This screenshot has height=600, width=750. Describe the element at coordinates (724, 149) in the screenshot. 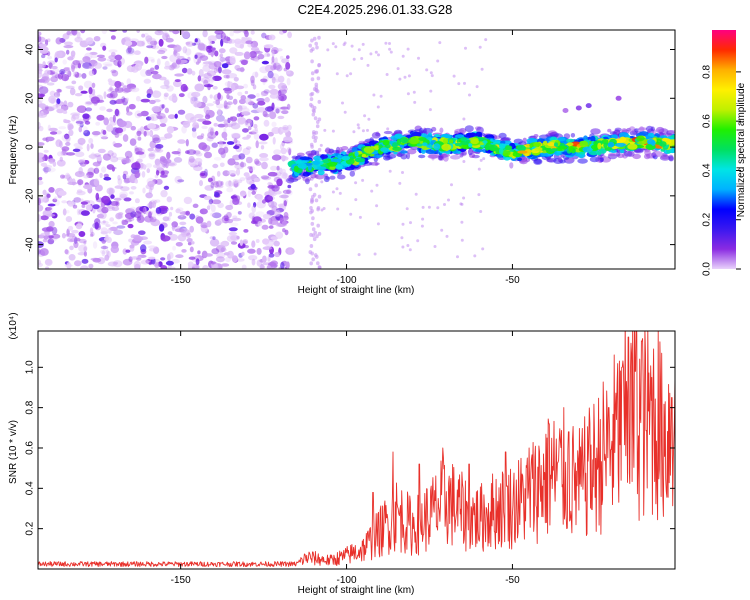

I see `colorbar-gradient` at that location.